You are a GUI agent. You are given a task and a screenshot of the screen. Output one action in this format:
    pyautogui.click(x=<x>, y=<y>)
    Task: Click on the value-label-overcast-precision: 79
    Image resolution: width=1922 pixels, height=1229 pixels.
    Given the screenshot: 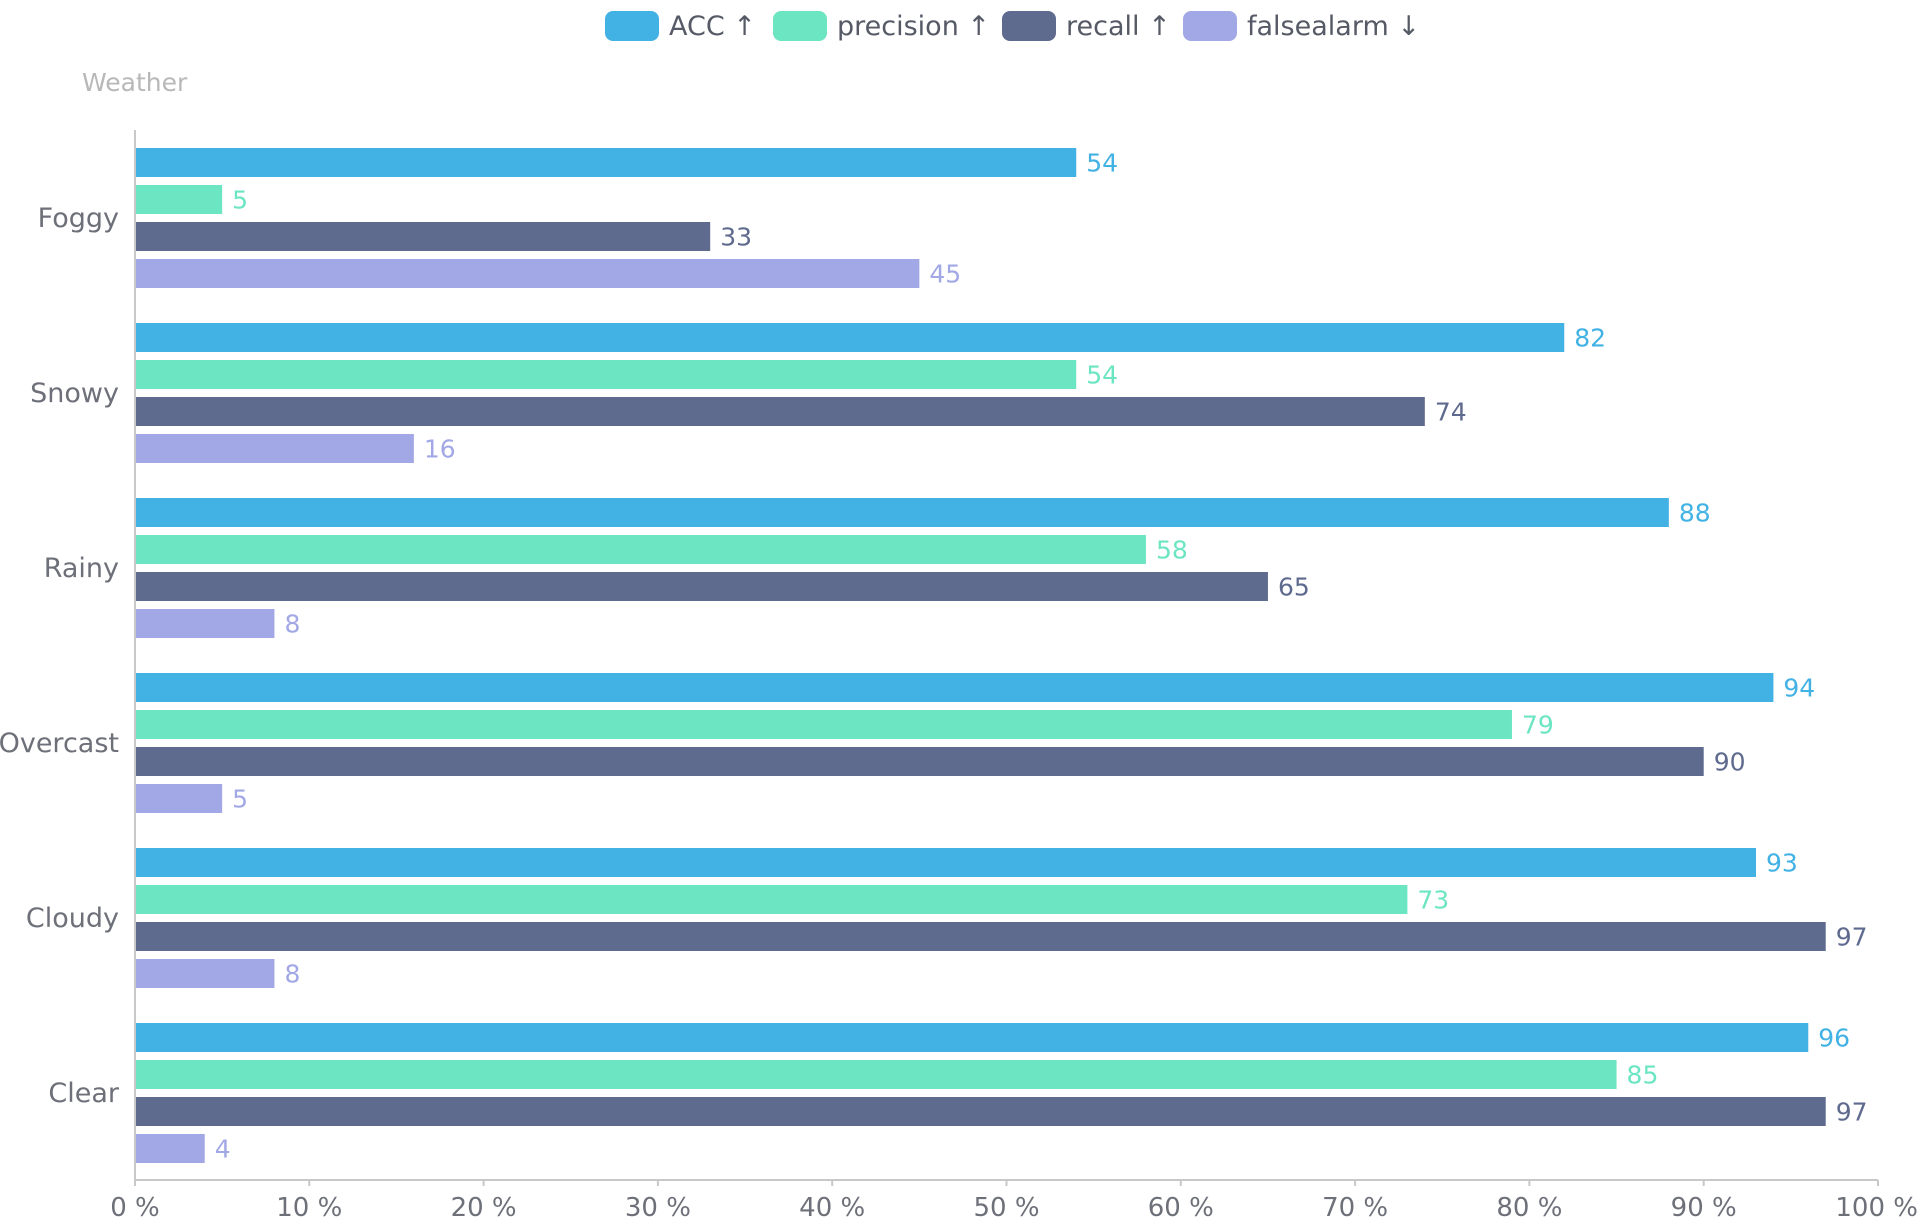 What is the action you would take?
    pyautogui.click(x=1538, y=725)
    